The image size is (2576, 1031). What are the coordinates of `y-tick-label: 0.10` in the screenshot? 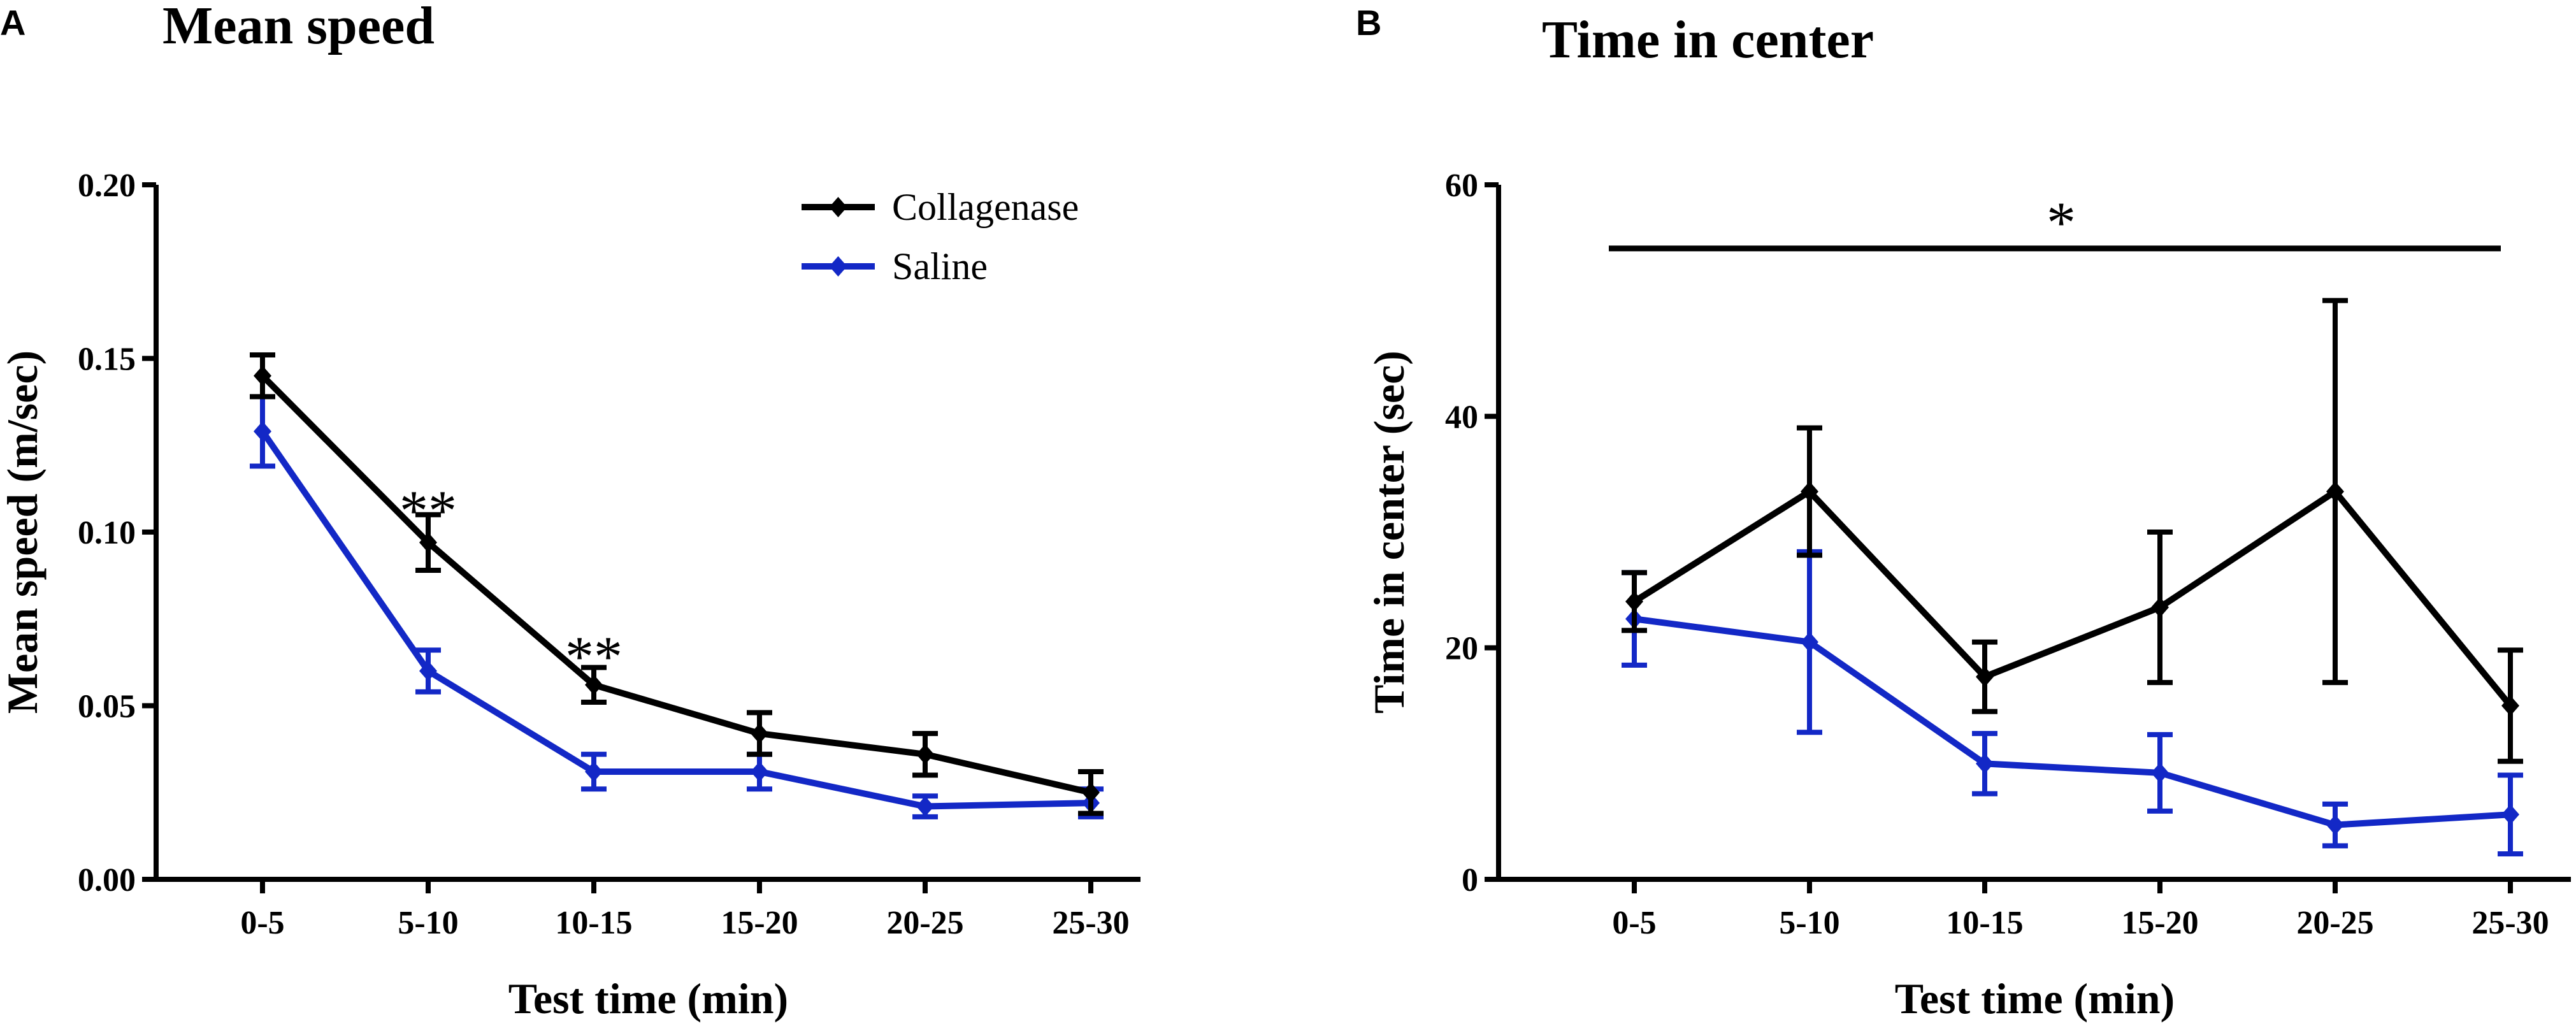 It's located at (107, 533).